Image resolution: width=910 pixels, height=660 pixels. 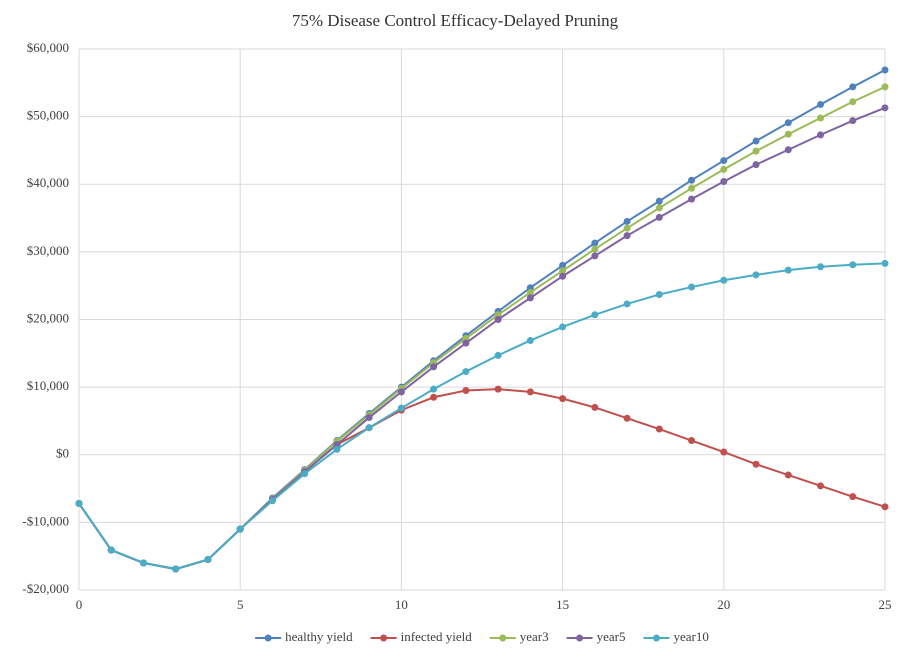 I want to click on legend-item: infected yield, so click(x=421, y=636).